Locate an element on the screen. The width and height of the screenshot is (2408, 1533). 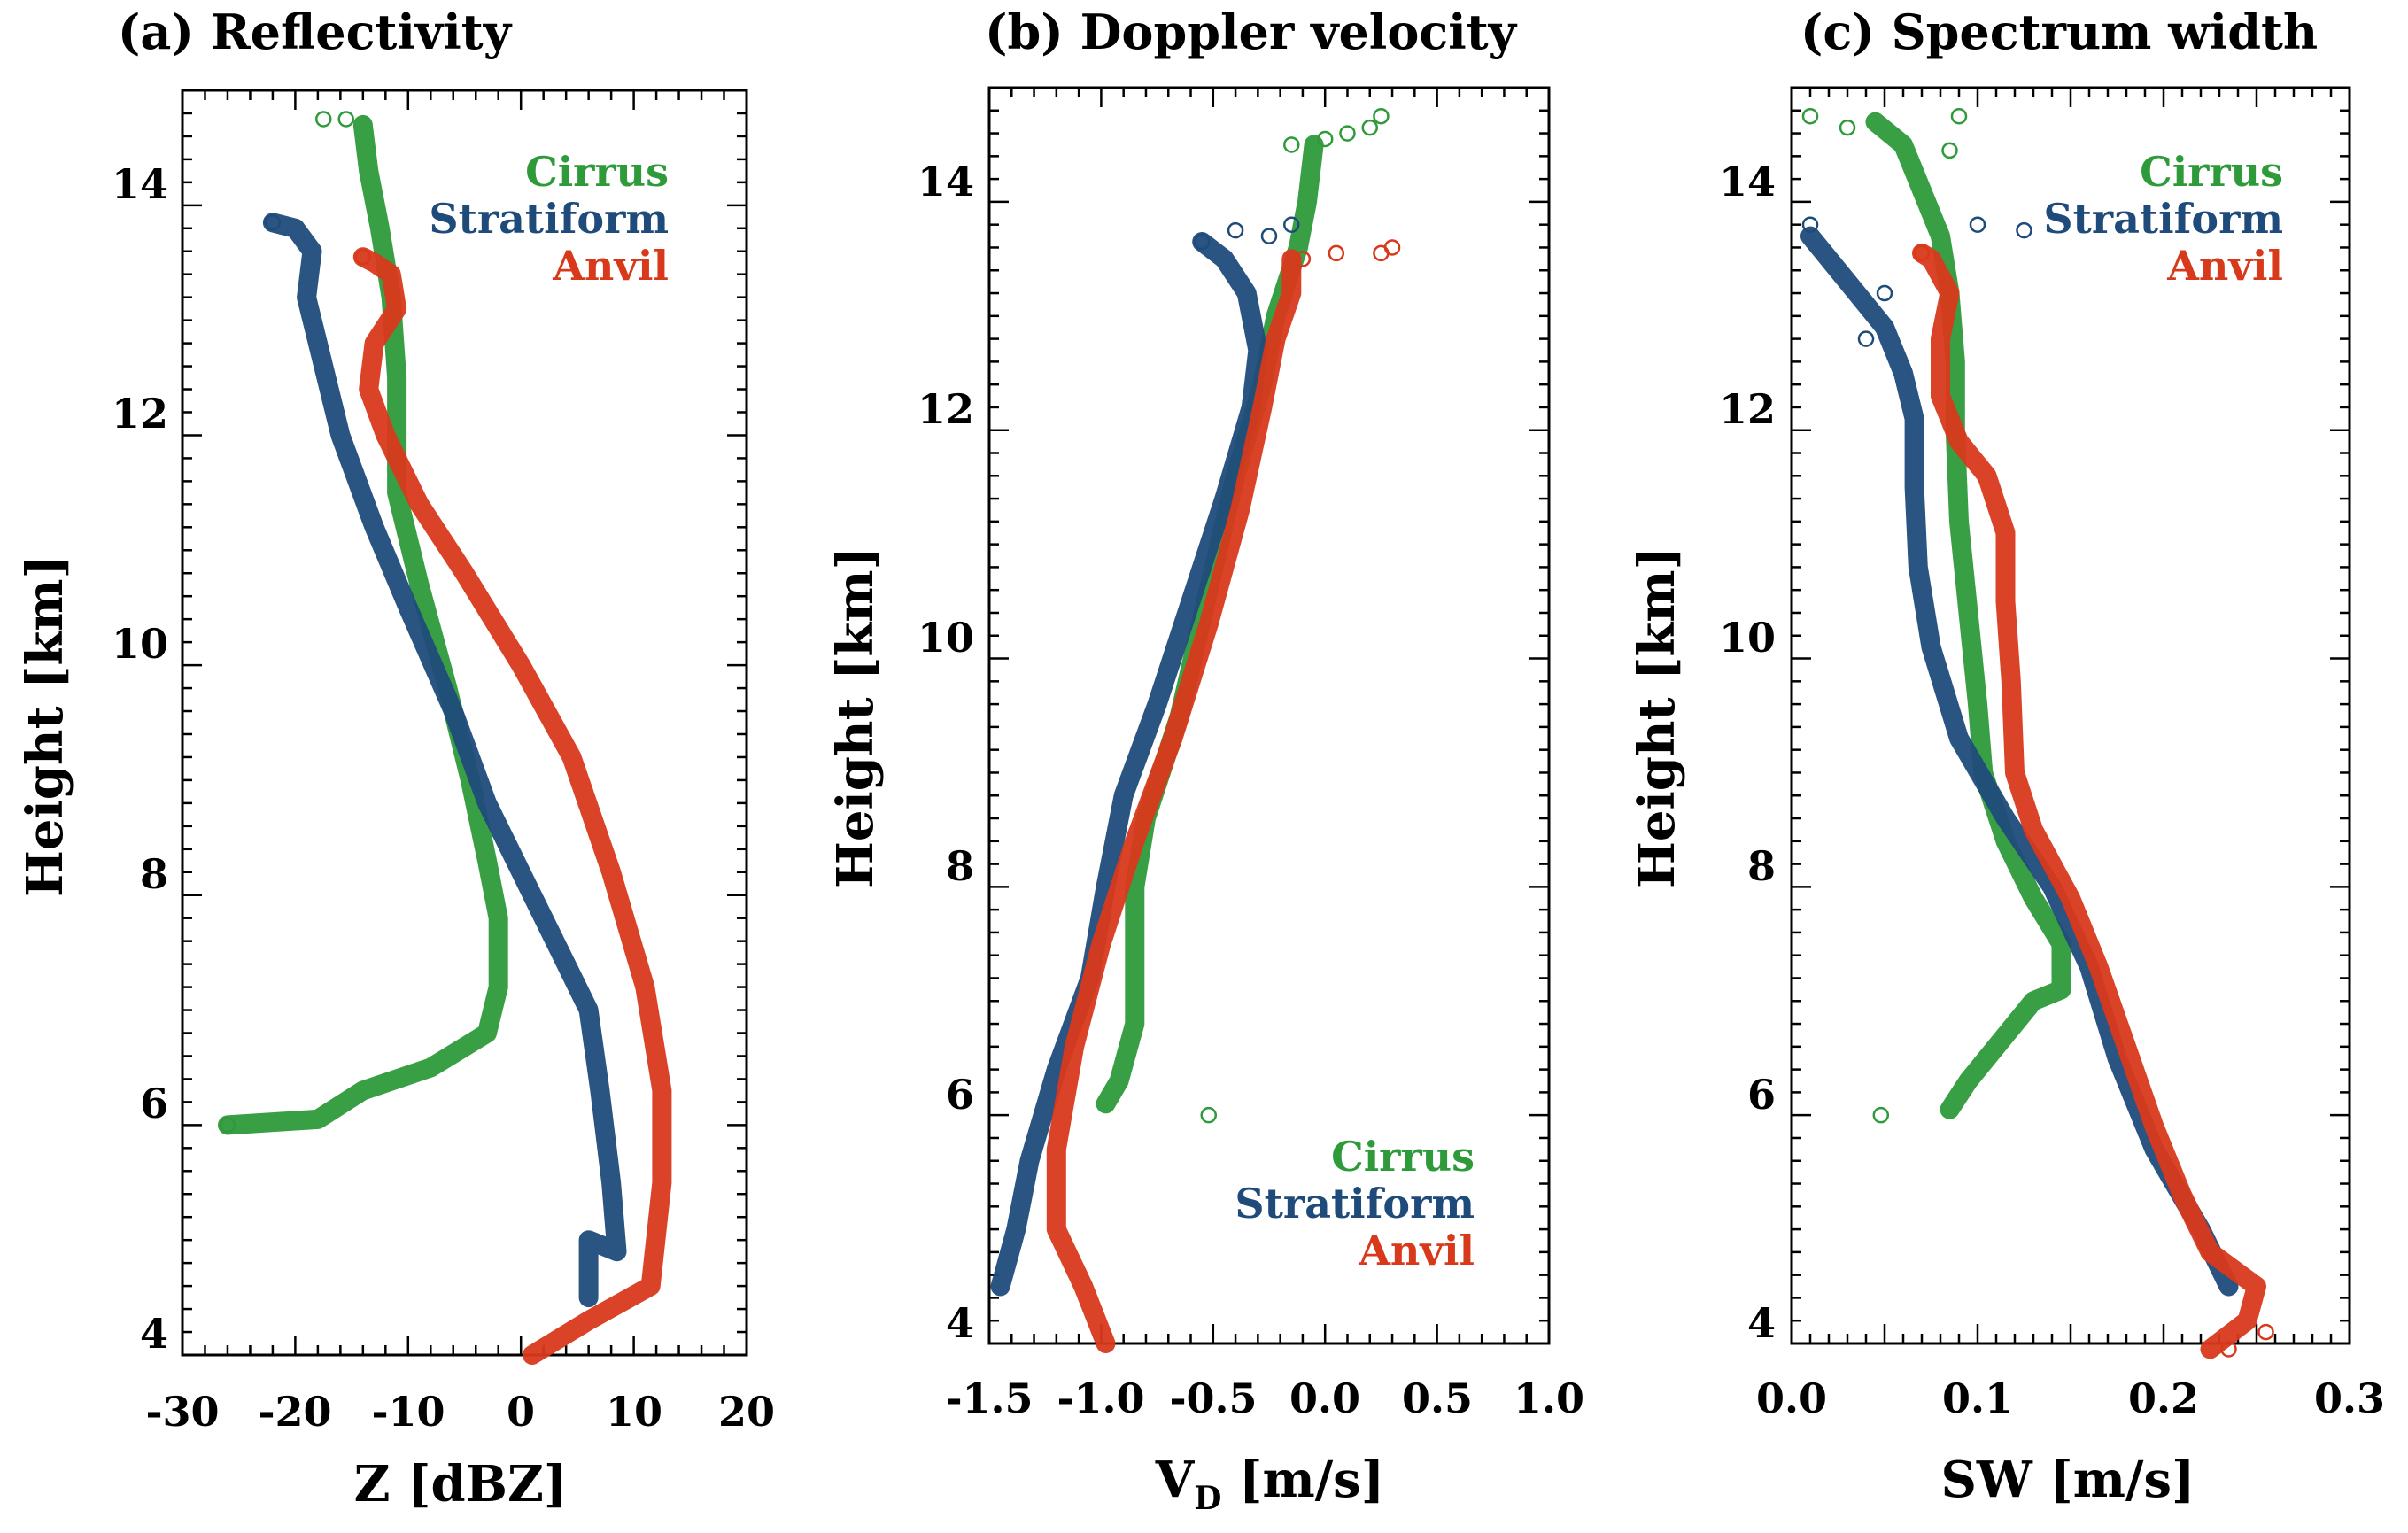
panel-a-ytick-4: 12 is located at coordinates (140, 413).